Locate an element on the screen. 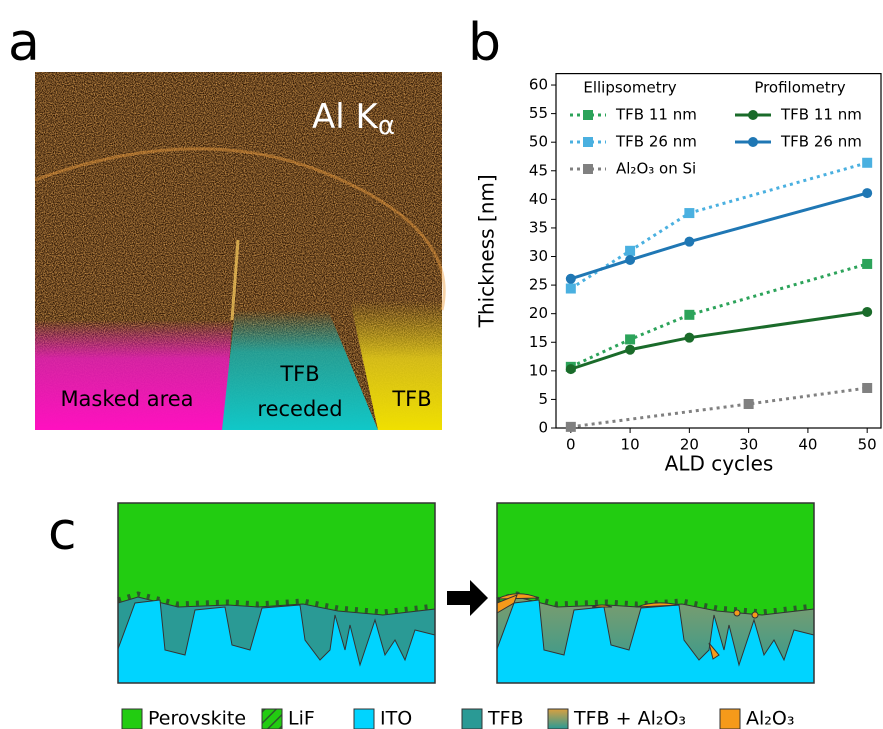  region-label: Masked area is located at coordinates (126, 399).